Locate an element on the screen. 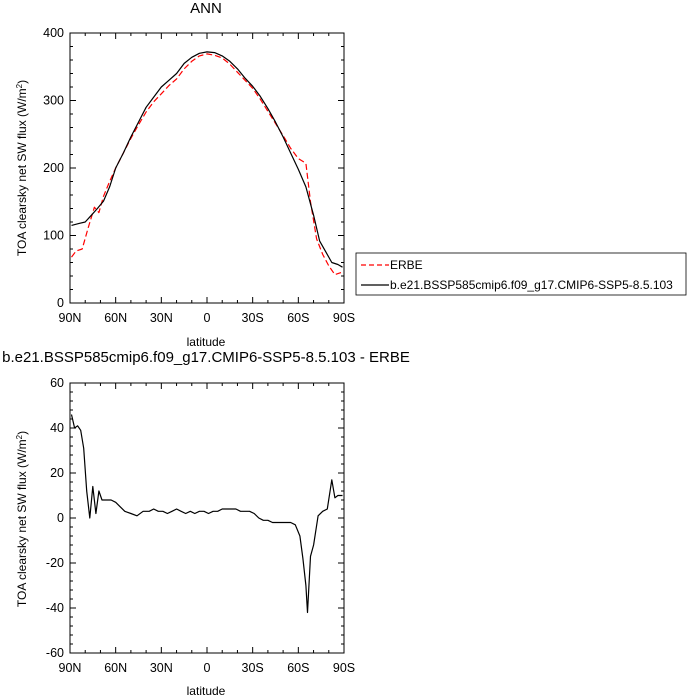  y-tick-label: -20 is located at coordinates (55, 563).